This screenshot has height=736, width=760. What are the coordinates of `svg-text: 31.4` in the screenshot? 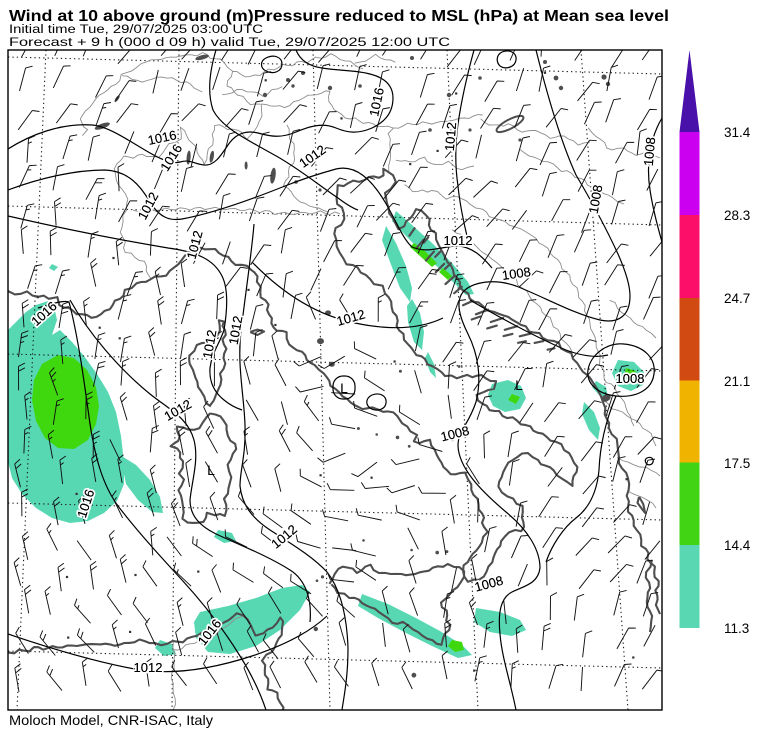 It's located at (737, 132).